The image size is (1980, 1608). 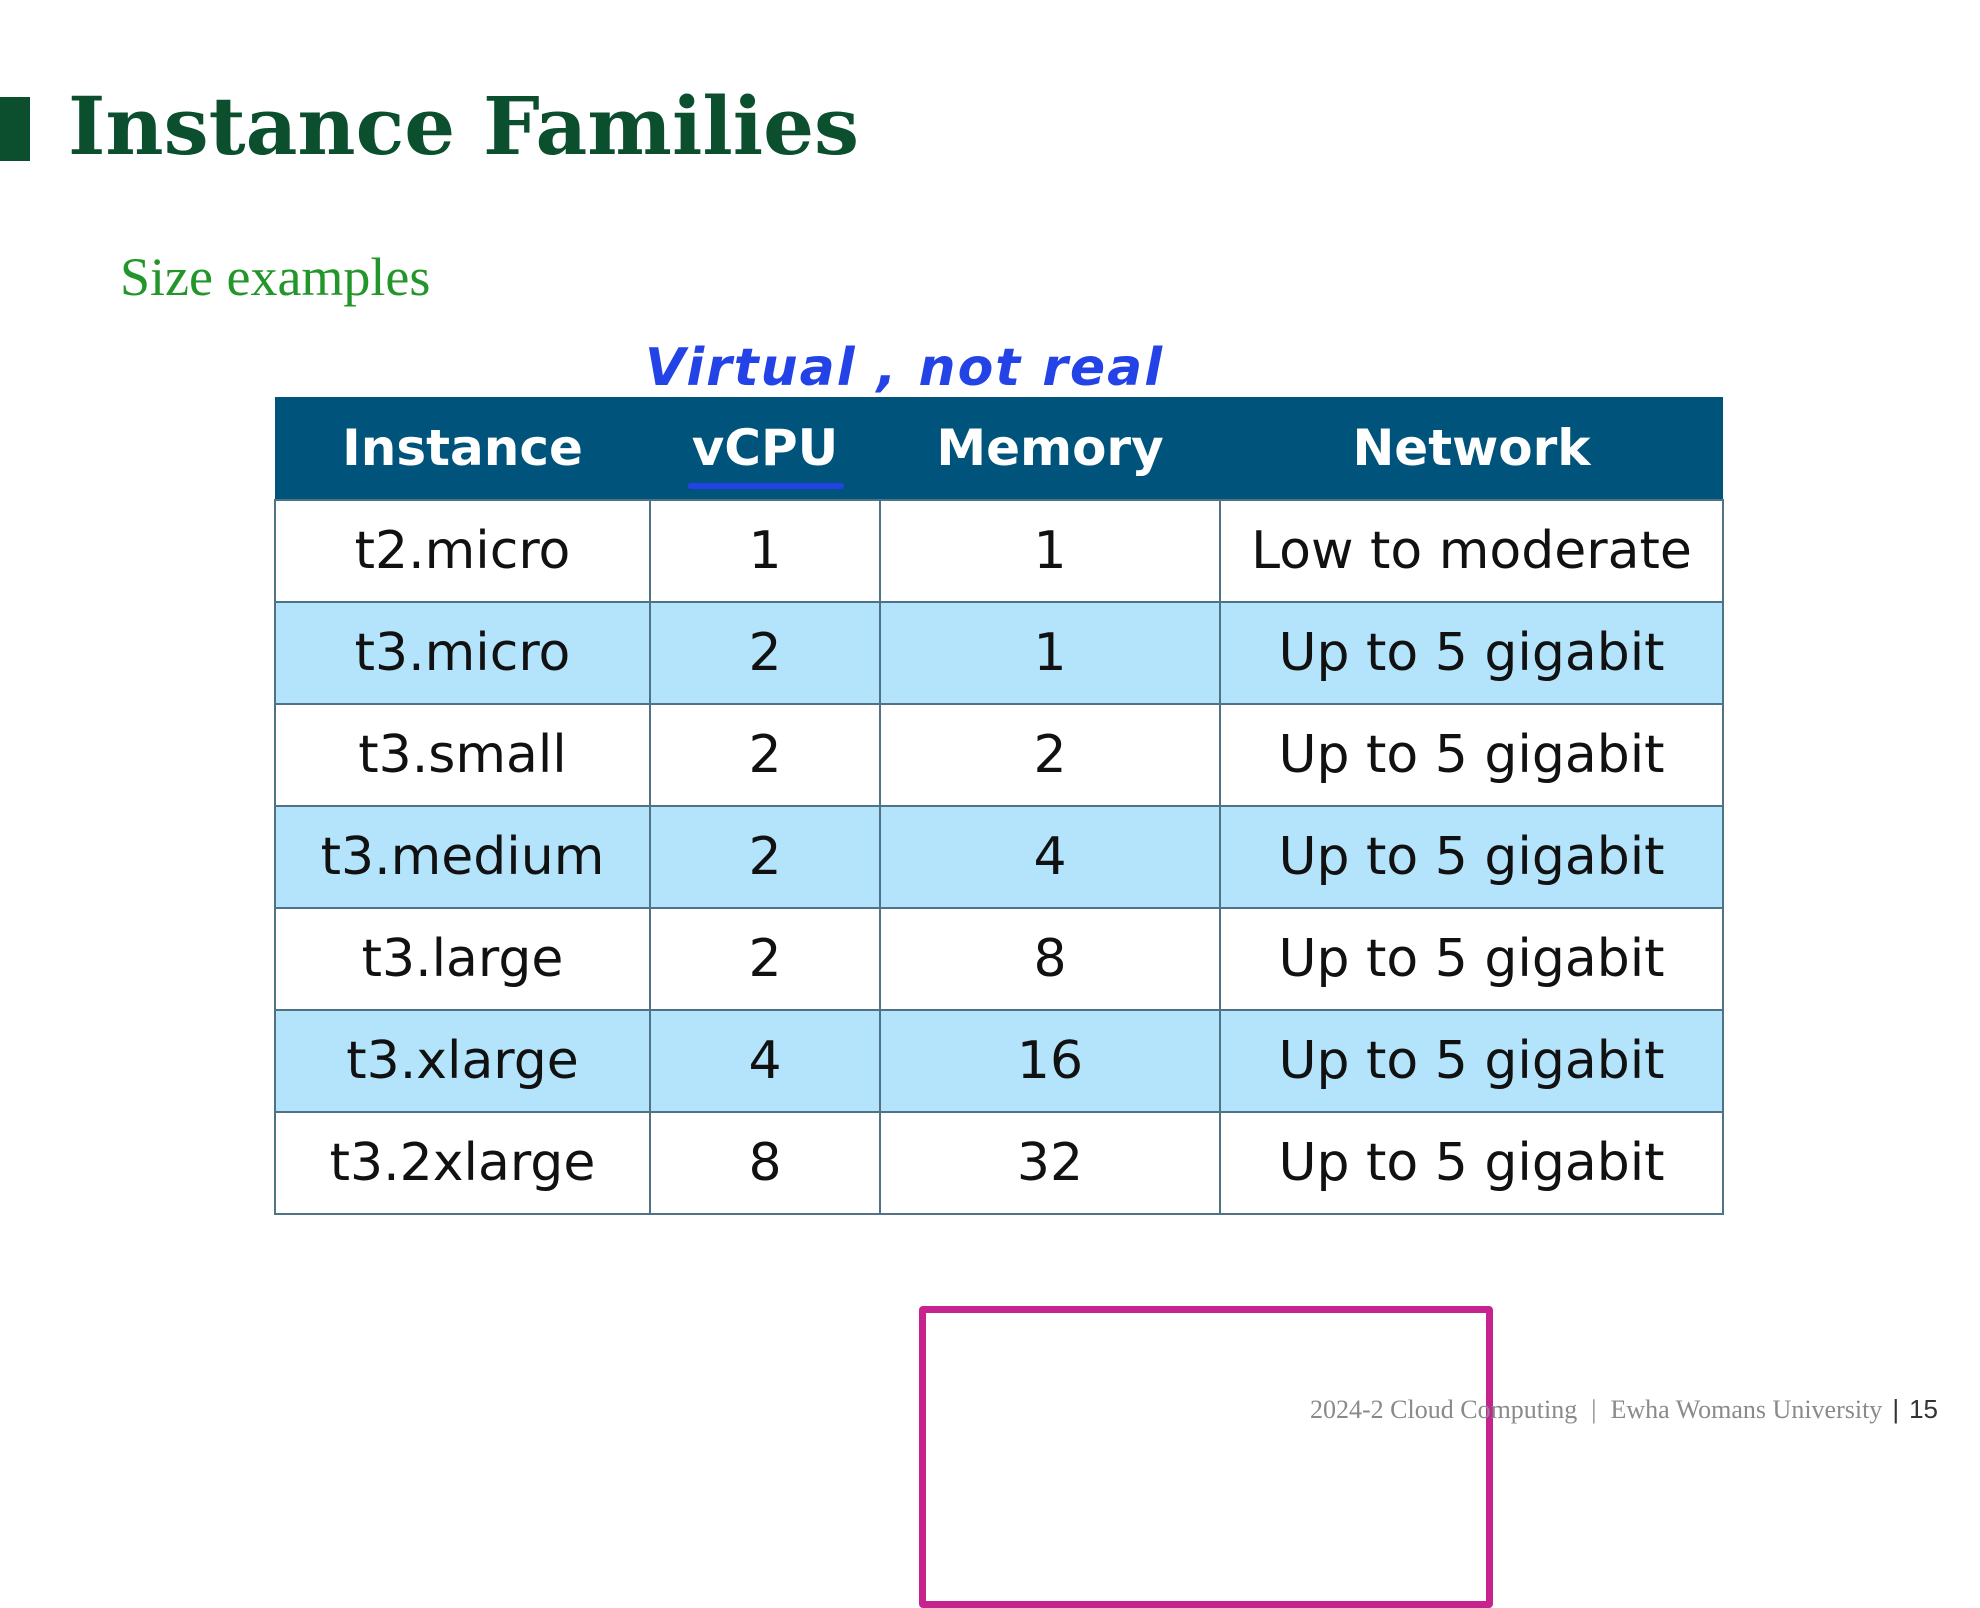 I want to click on cell-memory: 2, so click(x=1050, y=755).